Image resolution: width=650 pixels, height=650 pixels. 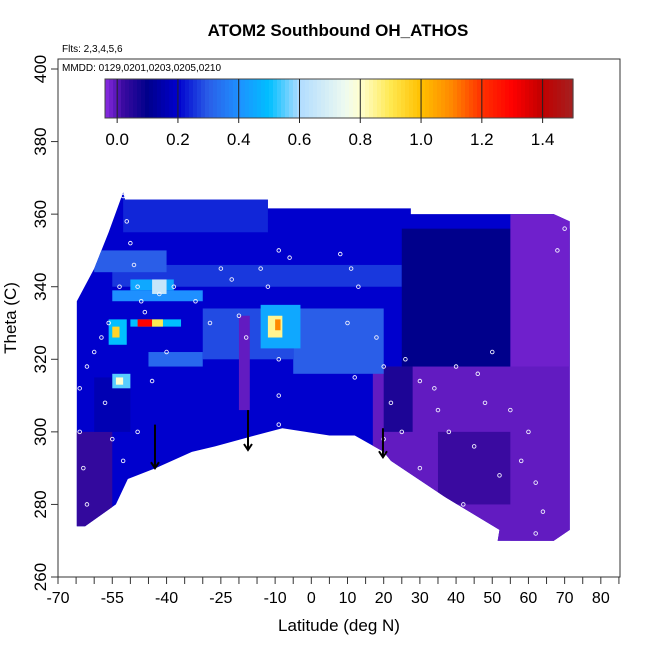 I want to click on x-tick-label: 20, so click(x=384, y=598).